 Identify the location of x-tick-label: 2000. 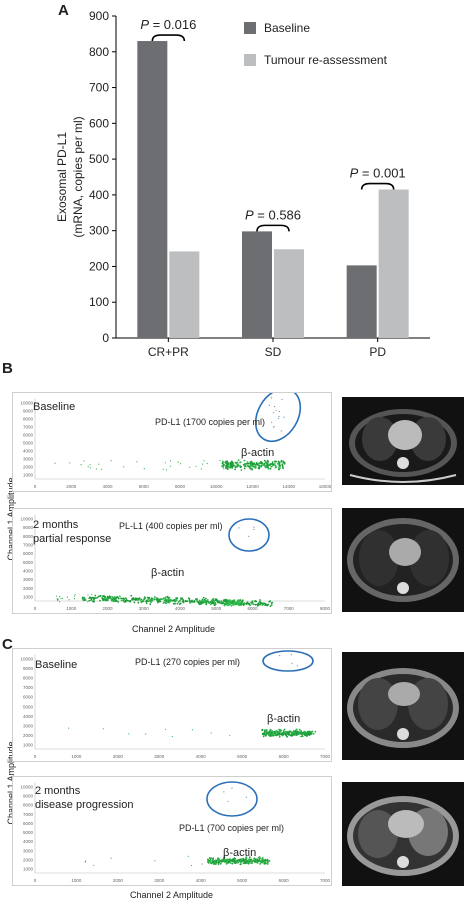
(118, 756).